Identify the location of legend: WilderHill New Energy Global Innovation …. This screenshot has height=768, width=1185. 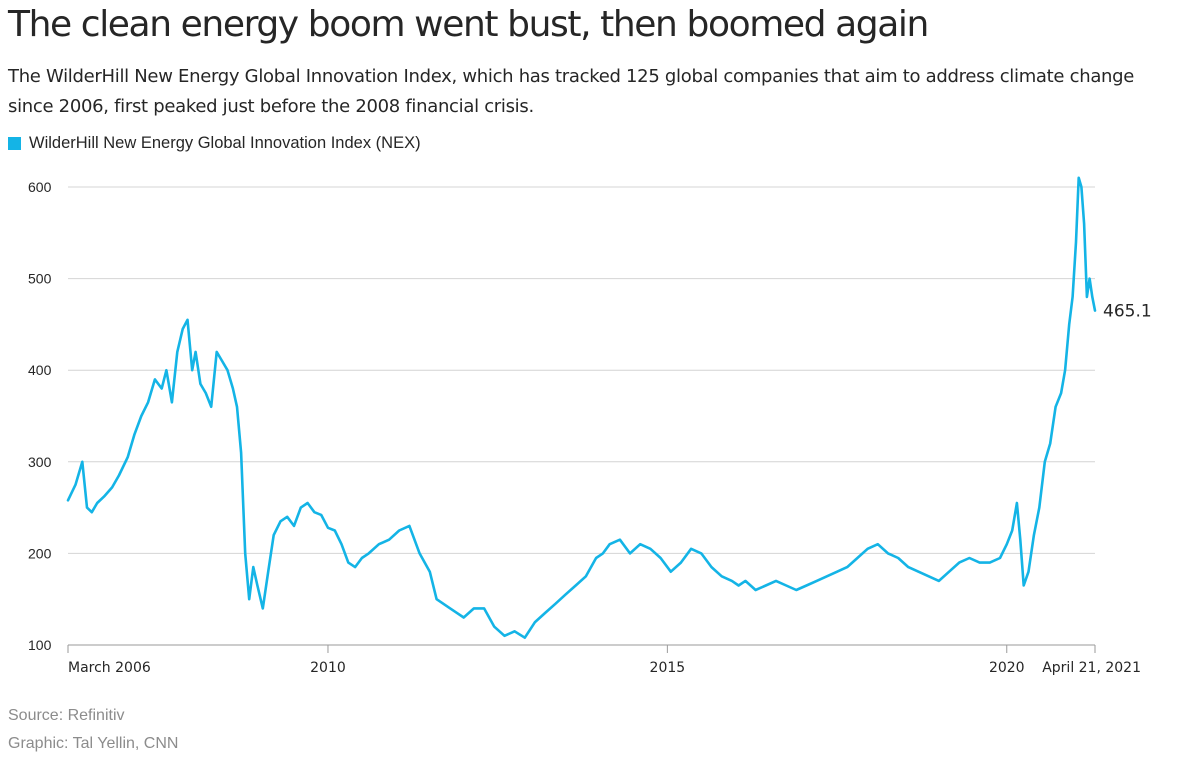
(214, 143).